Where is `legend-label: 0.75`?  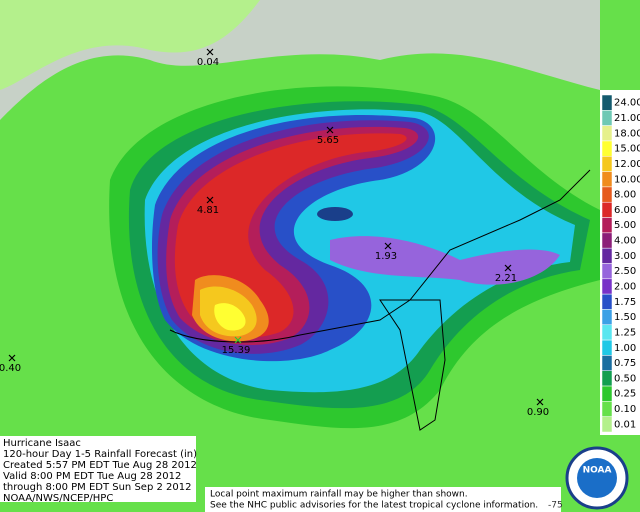
legend-label: 0.75 is located at coordinates (625, 363).